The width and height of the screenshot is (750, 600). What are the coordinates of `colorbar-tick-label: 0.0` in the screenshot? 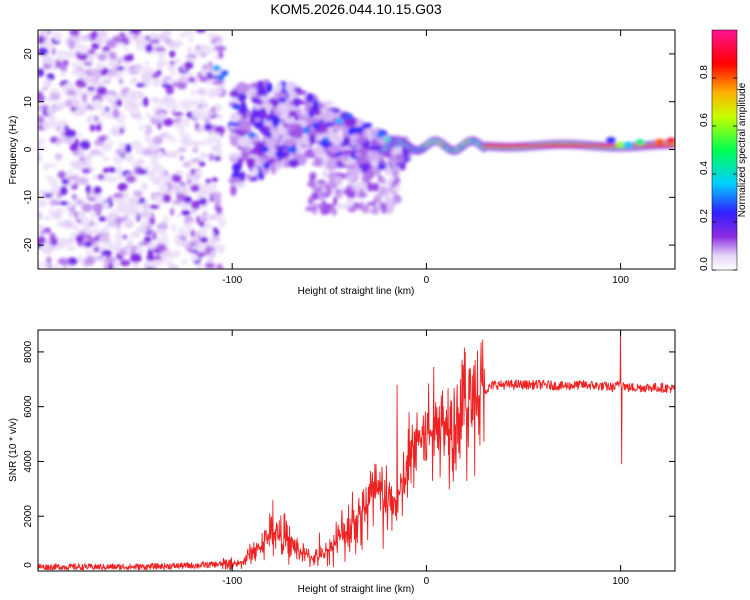 It's located at (704, 264).